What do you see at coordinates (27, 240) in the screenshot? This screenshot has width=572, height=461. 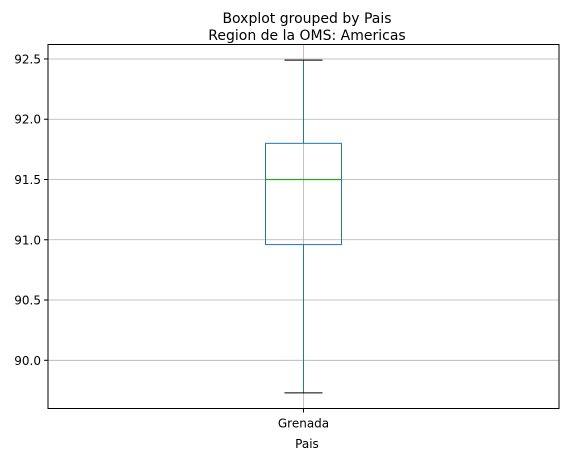 I see `y-tick-label: 91.0` at bounding box center [27, 240].